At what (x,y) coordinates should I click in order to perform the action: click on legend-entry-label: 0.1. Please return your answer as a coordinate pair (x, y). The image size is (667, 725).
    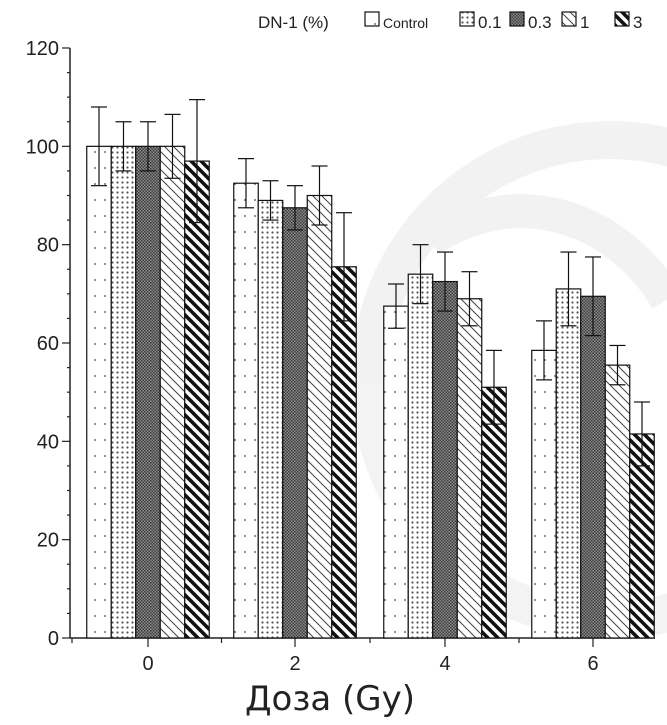
    Looking at the image, I should click on (490, 22).